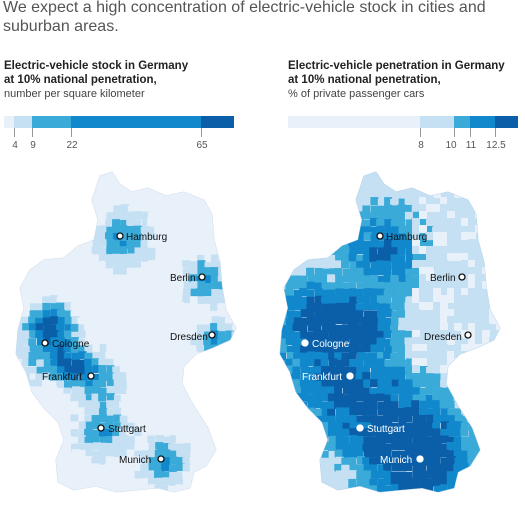 The width and height of the screenshot is (525, 520). Describe the element at coordinates (496, 145) in the screenshot. I see `right-tick-label-4: 12.5` at that location.